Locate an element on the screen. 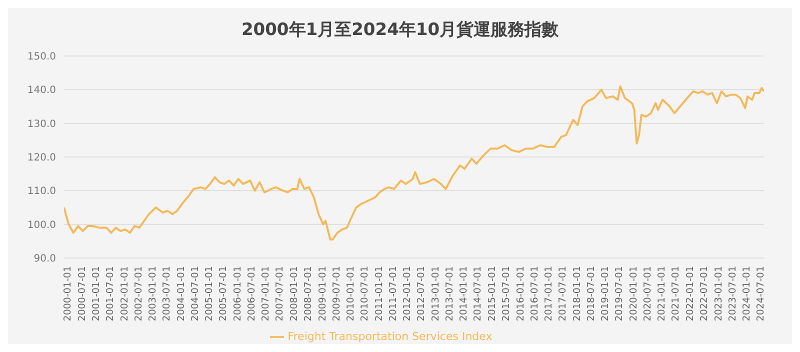 The width and height of the screenshot is (800, 352). x-tick-label: 2019-01-01 is located at coordinates (606, 294).